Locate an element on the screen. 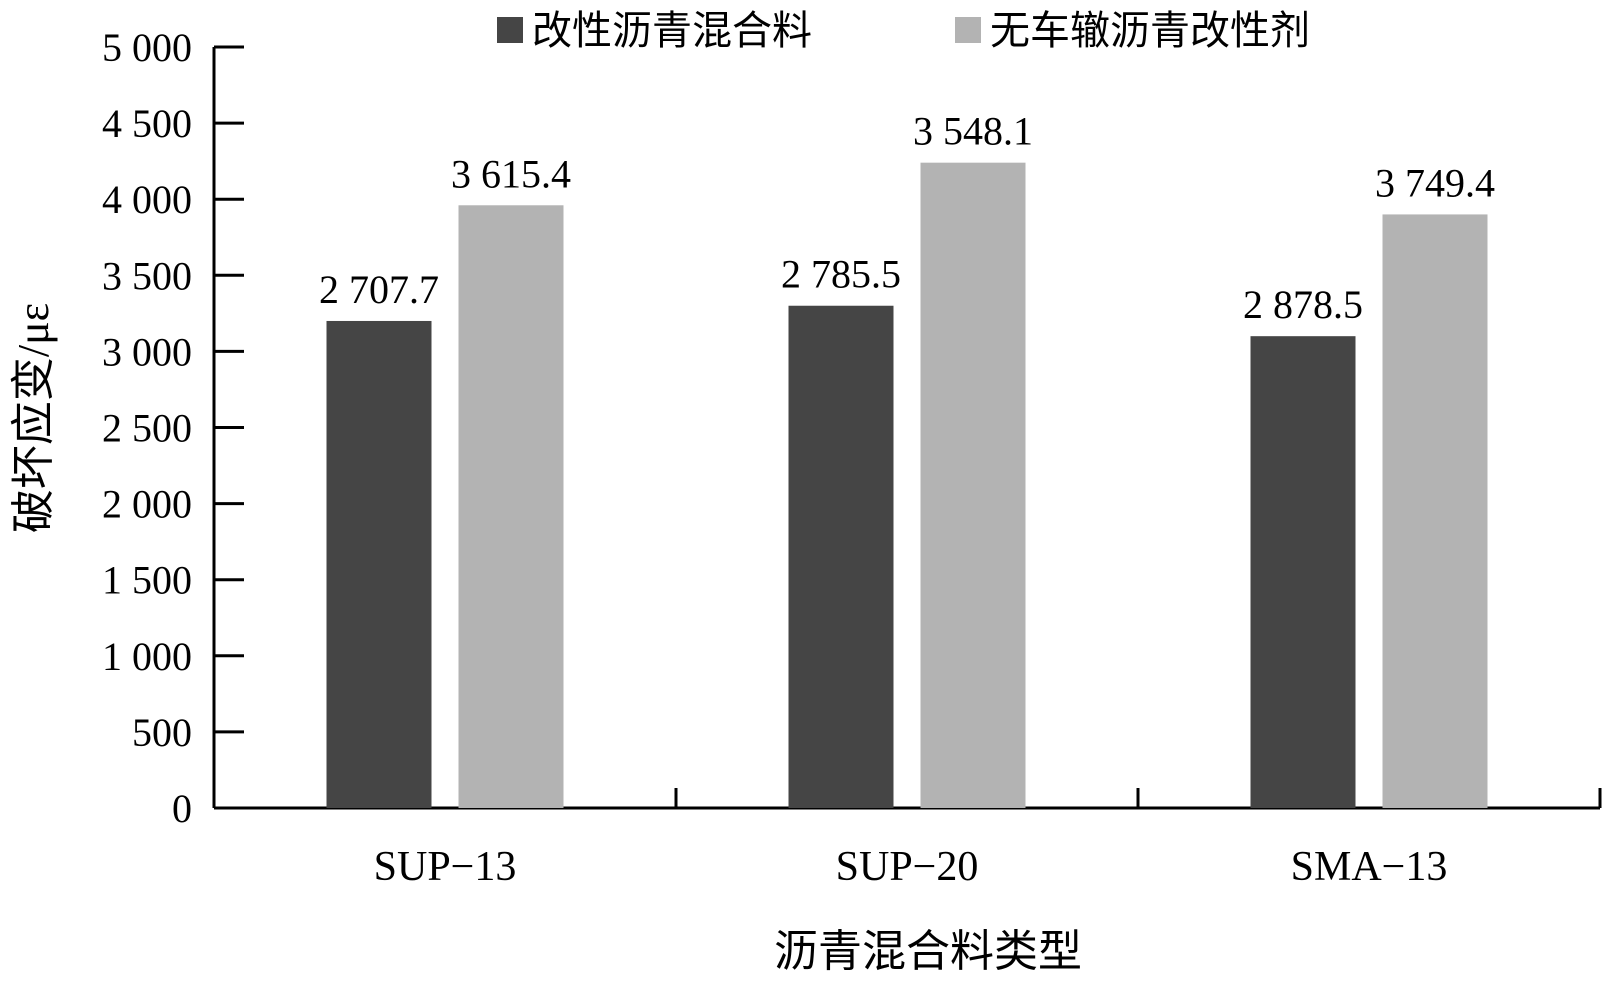 The image size is (1611, 985). legend-label-series-2: 无车辙沥青改性剂 is located at coordinates (1150, 30).